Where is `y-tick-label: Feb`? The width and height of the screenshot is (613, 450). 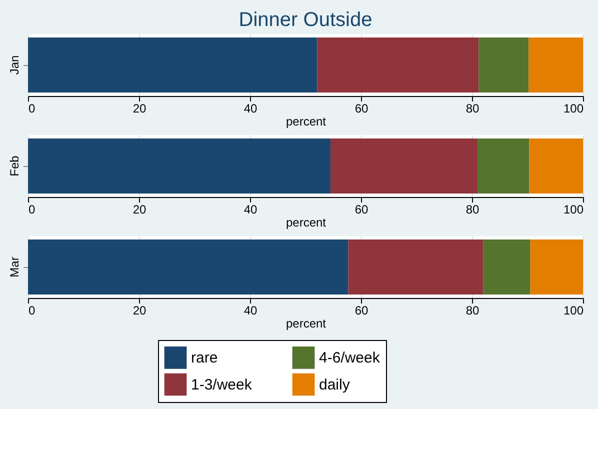 y-tick-label: Feb is located at coordinates (15, 165).